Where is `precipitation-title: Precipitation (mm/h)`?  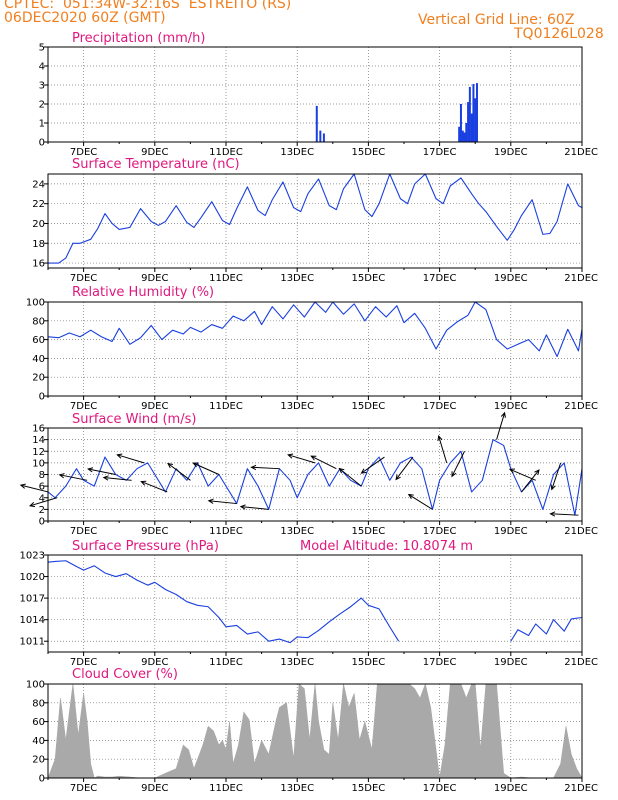 precipitation-title: Precipitation (mm/h) is located at coordinates (138, 38).